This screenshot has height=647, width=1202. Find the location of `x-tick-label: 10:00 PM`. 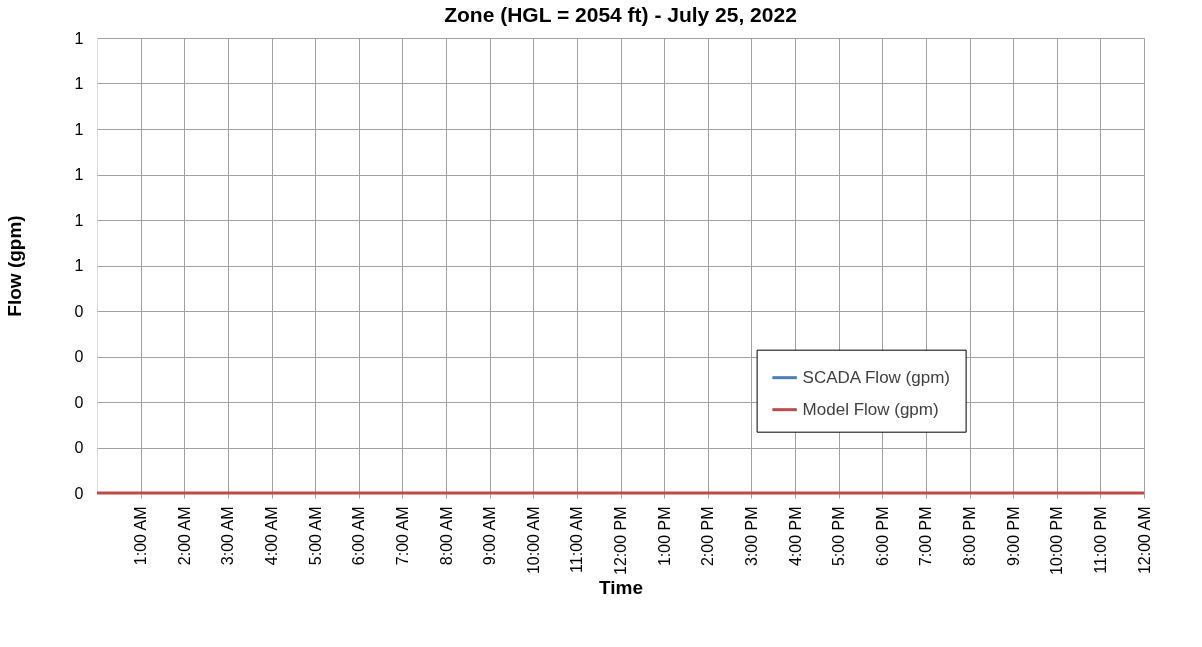

x-tick-label: 10:00 PM is located at coordinates (1057, 540).